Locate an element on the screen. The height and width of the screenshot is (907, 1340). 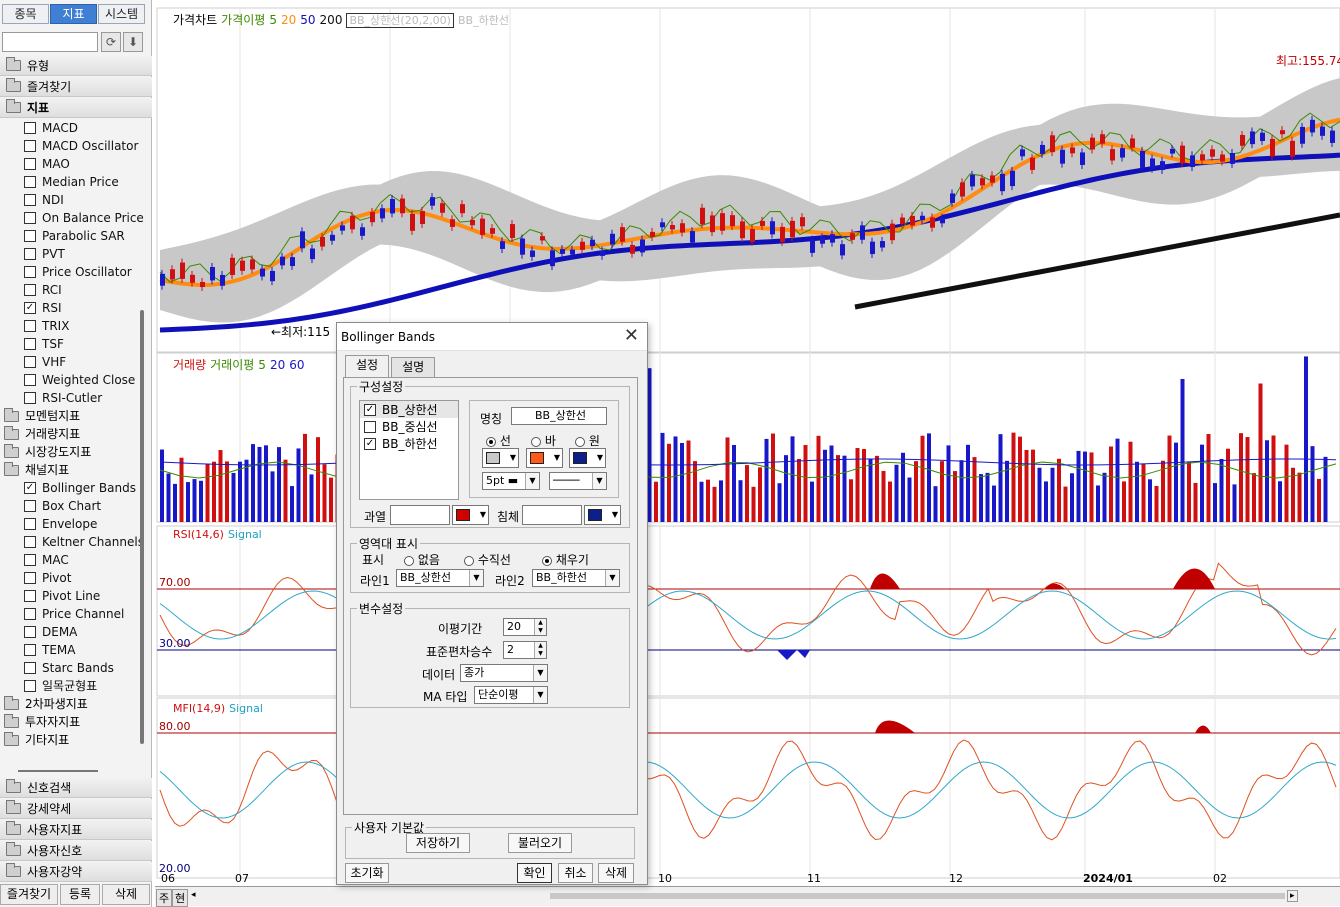
indicator-item: ✓ Bollinger Bands is located at coordinates (76, 488).